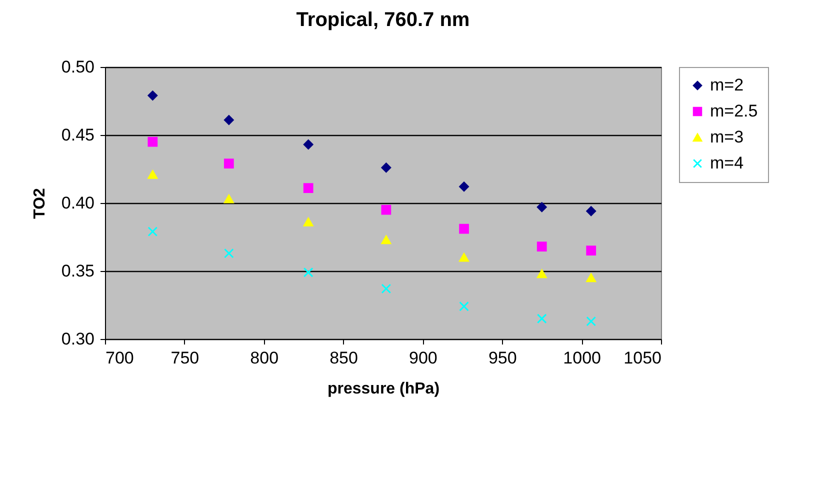  I want to click on y-tick-label: 0.40, so click(77, 203).